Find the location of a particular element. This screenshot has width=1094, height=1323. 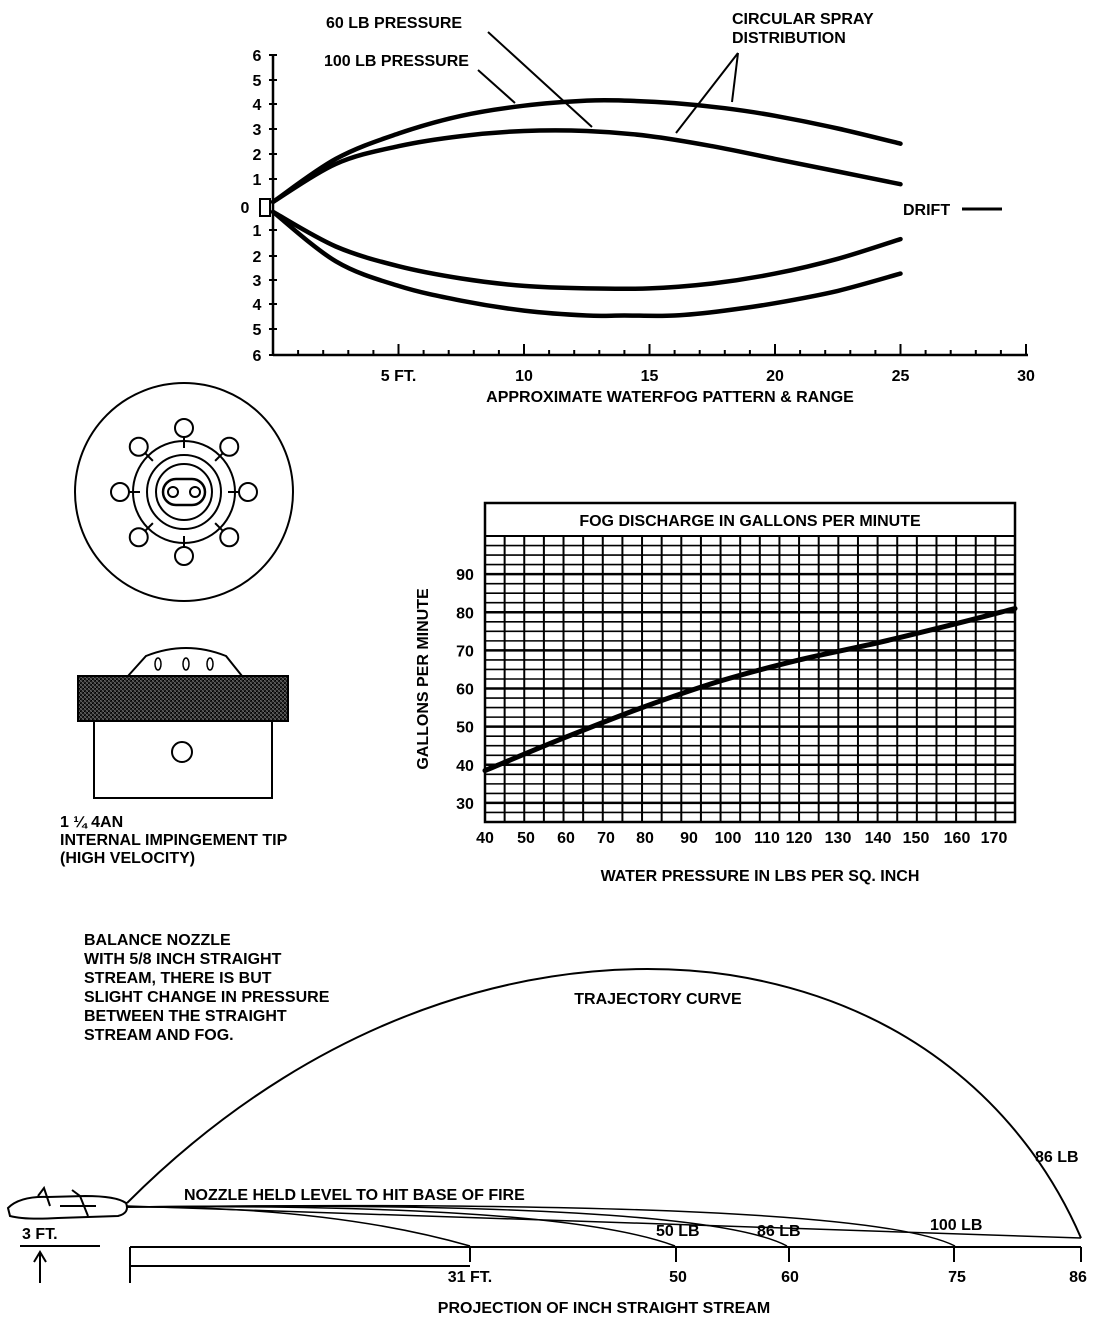

fog-discharge-y-label: GALLONS PER MINUTE is located at coordinates (423, 679).